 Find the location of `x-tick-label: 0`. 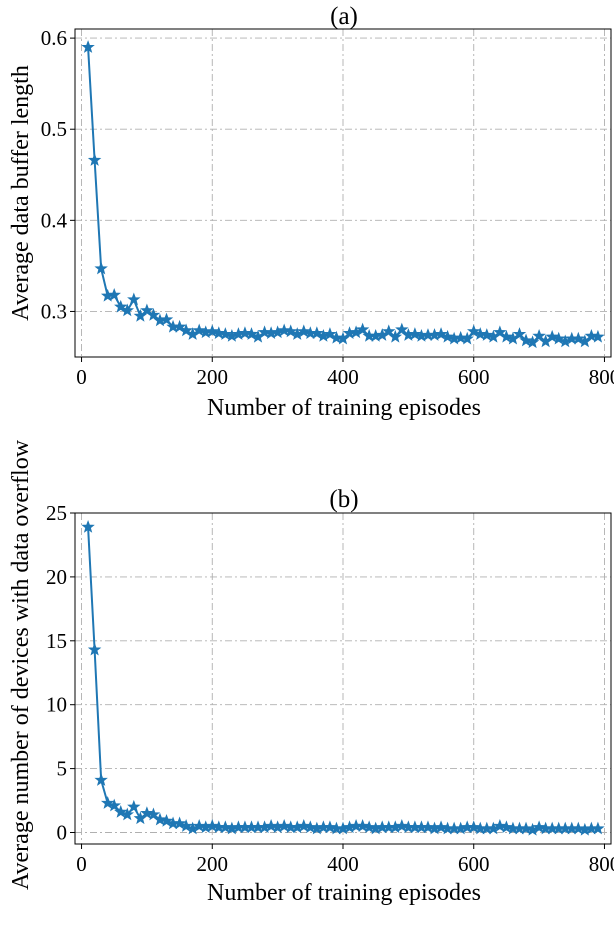

x-tick-label: 0 is located at coordinates (81, 864).